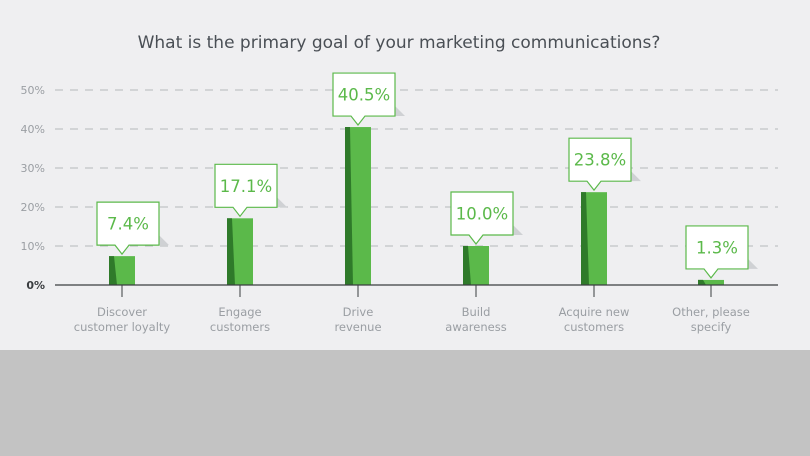 The image size is (810, 456). I want to click on value-callout: 17.1%, so click(250, 190).